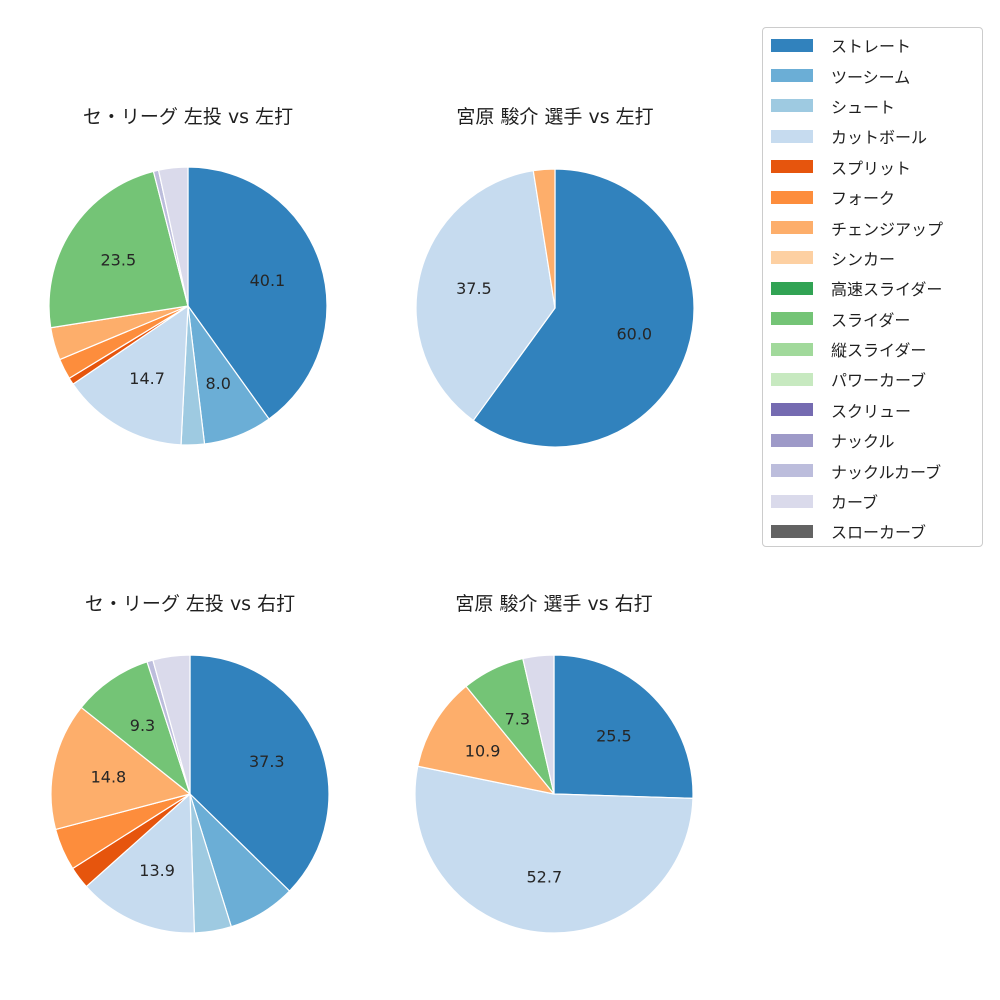 This screenshot has width=1000, height=1000. I want to click on pie-chart-player-vs-left: 60.0 37.5, so click(555, 308).